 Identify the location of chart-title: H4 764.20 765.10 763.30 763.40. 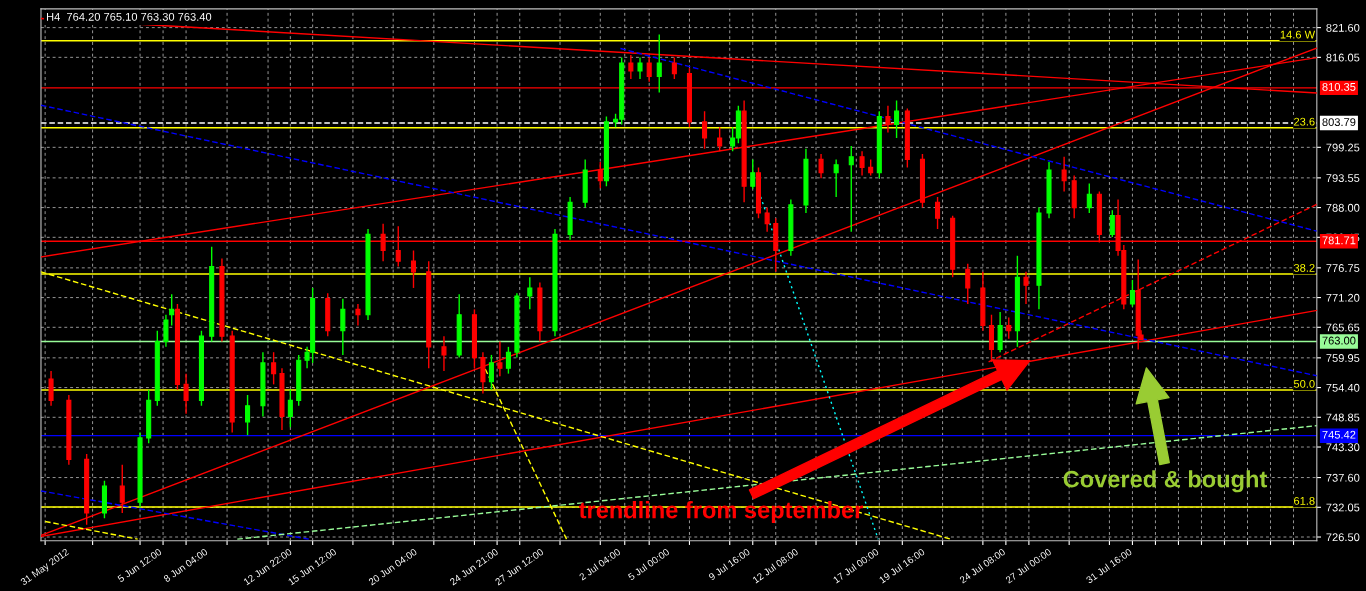
(129, 16).